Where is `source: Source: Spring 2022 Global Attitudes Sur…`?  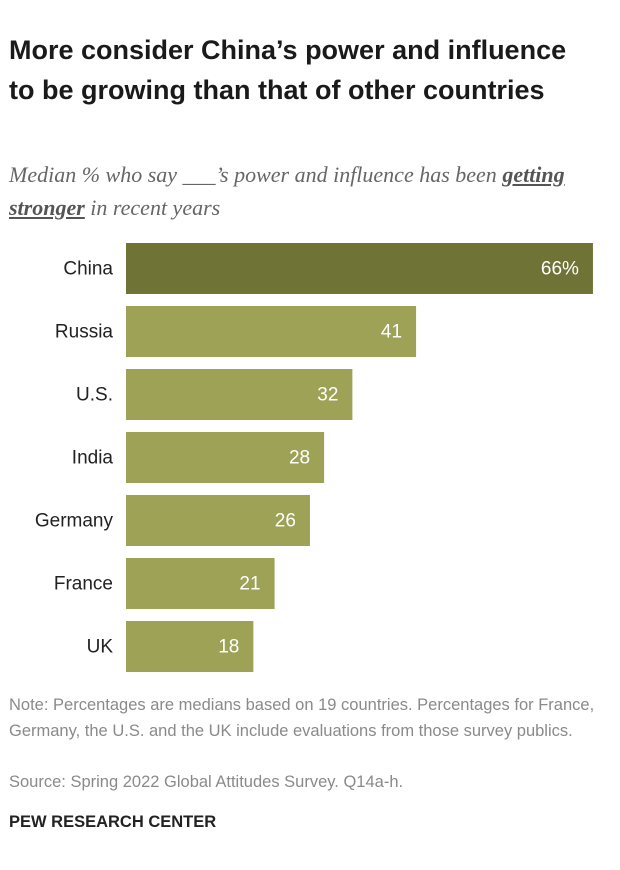
source: Source: Spring 2022 Global Attitudes Sur… is located at coordinates (206, 782).